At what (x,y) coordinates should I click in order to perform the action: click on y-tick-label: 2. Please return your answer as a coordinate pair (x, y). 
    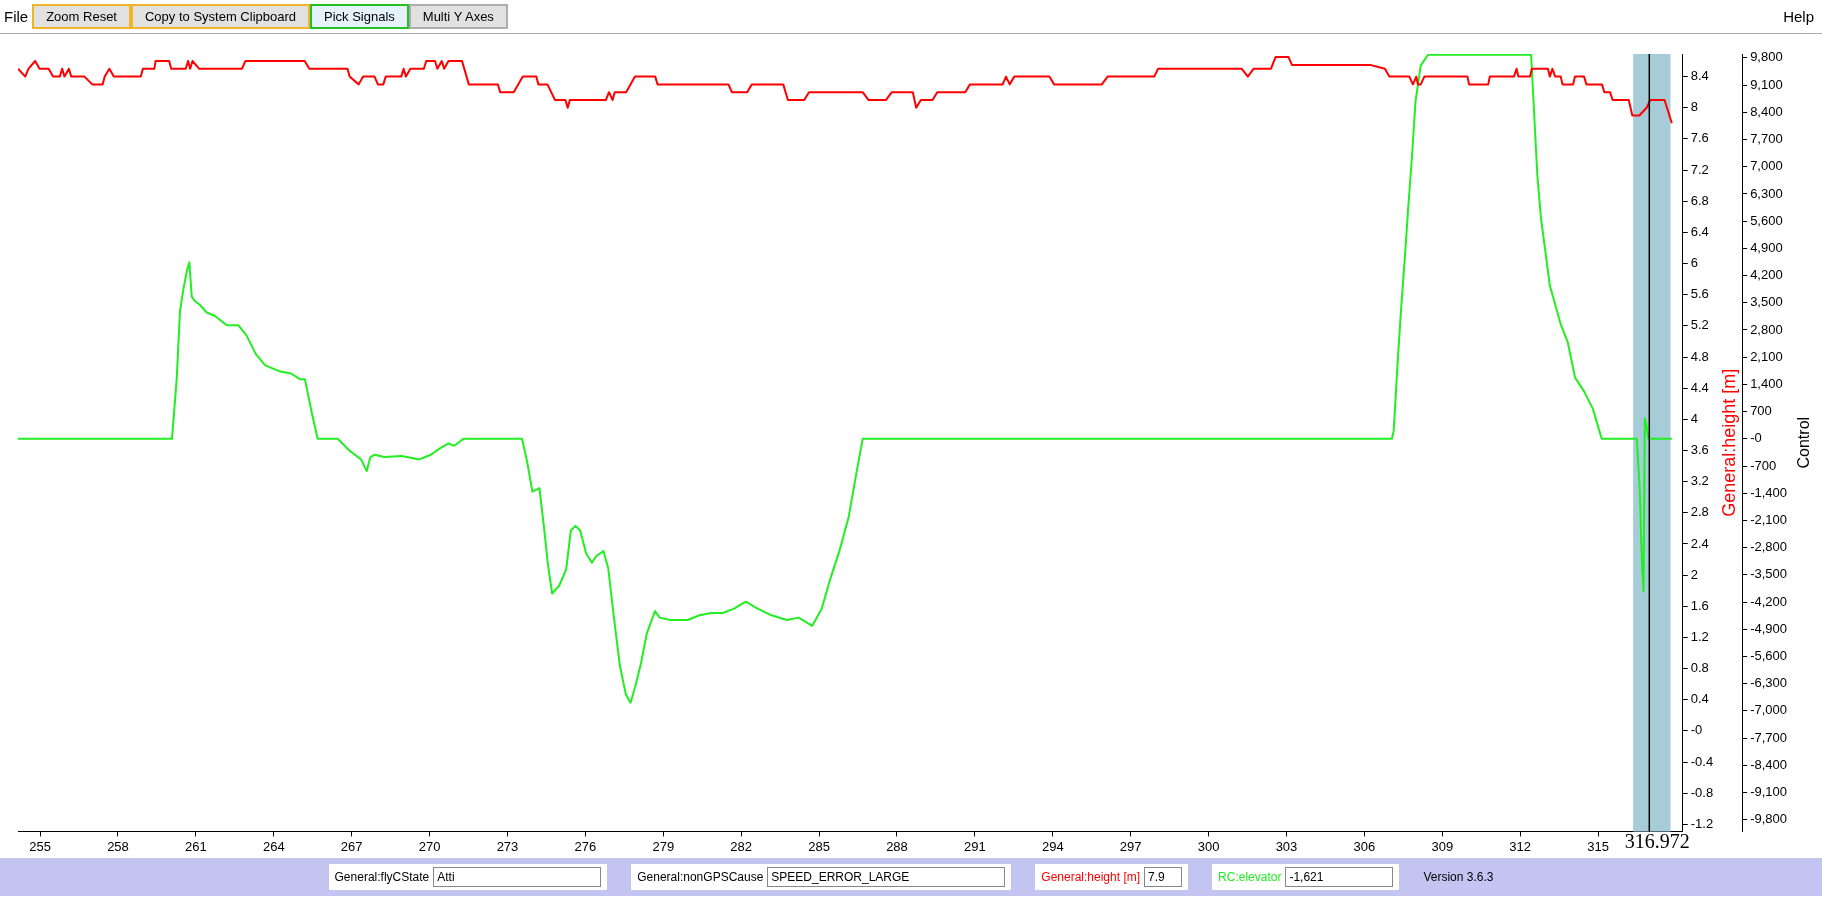
    Looking at the image, I should click on (1694, 574).